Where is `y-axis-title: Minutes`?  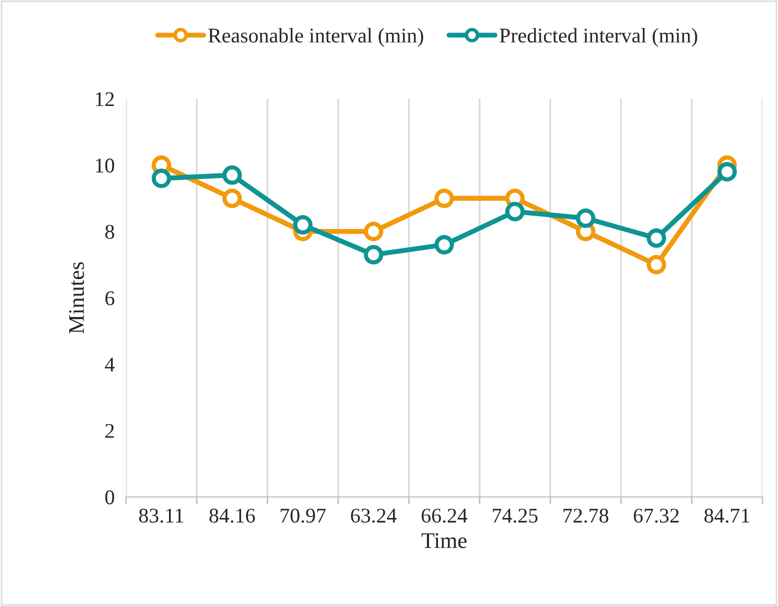
y-axis-title: Minutes is located at coordinates (76, 298).